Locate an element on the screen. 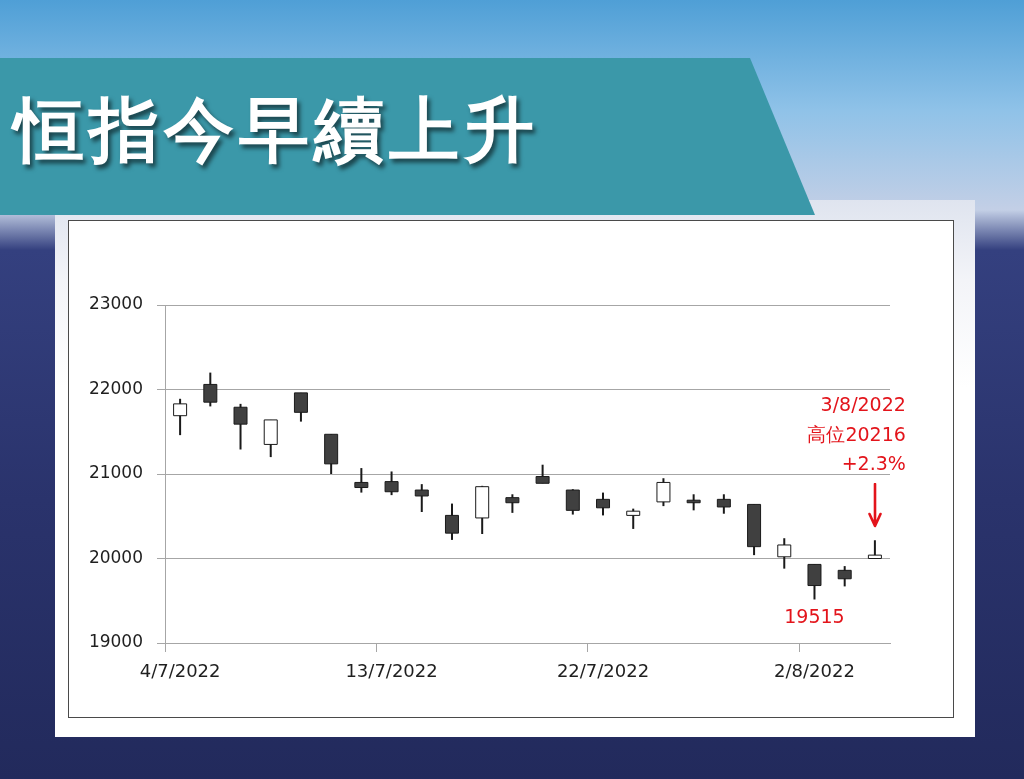 The image size is (1024, 779). x-tick-label: 22/7/2022 is located at coordinates (603, 671).